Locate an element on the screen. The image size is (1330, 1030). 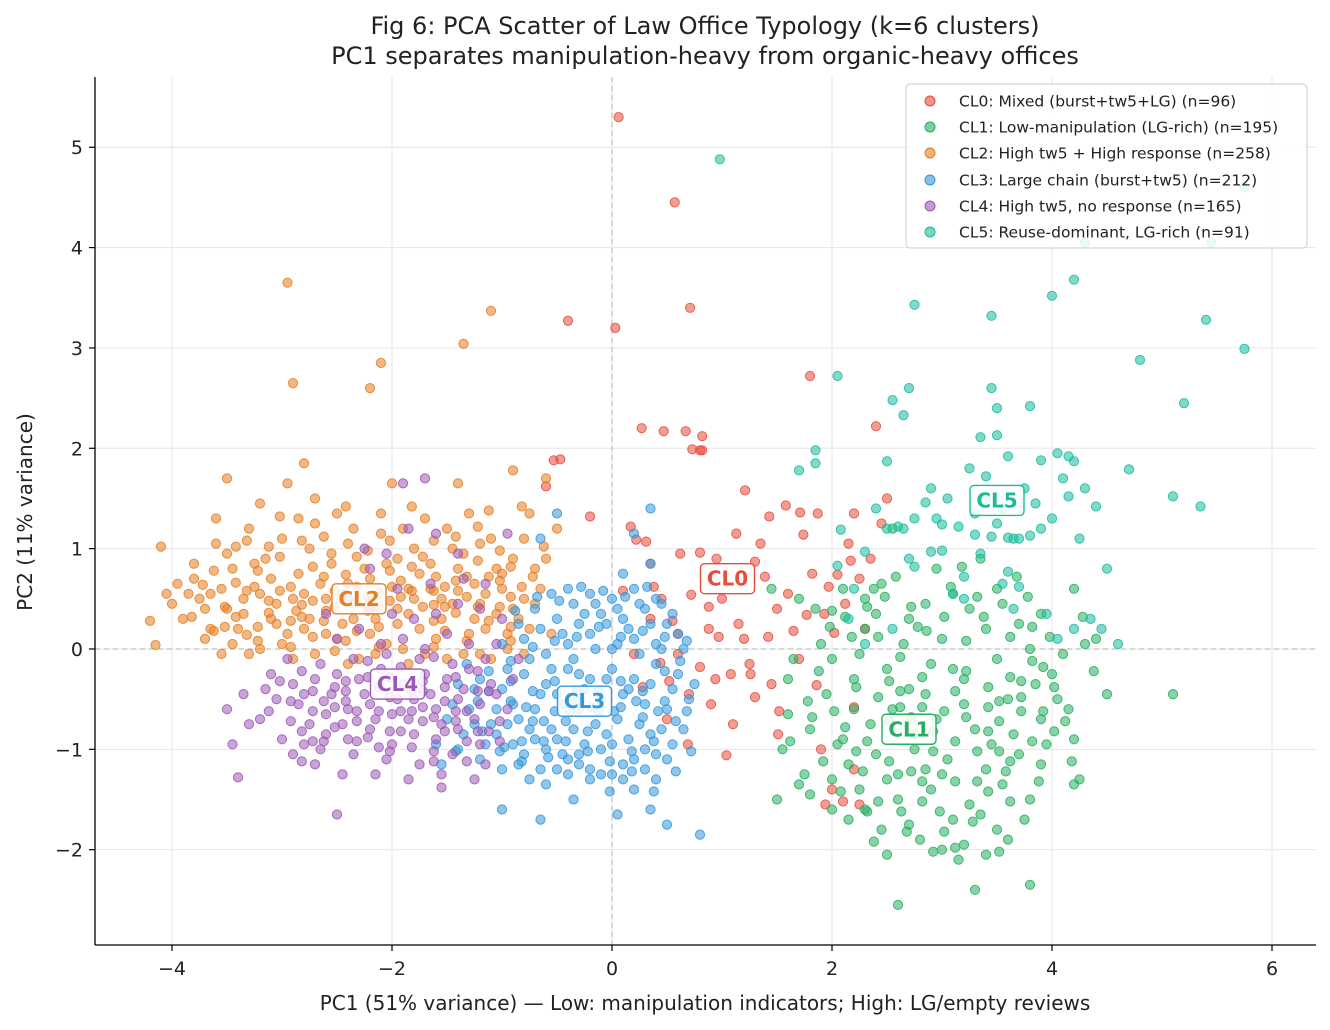
legend-item-cl3: CL3: Large chain (burst+tw5) (n=212) is located at coordinates (1090, 181).